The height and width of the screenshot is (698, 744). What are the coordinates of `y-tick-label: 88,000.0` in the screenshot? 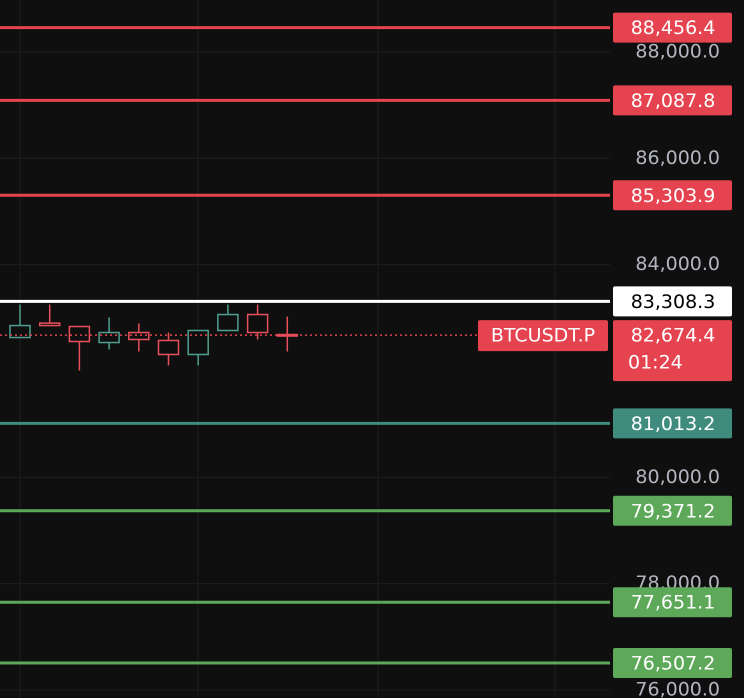 It's located at (677, 51).